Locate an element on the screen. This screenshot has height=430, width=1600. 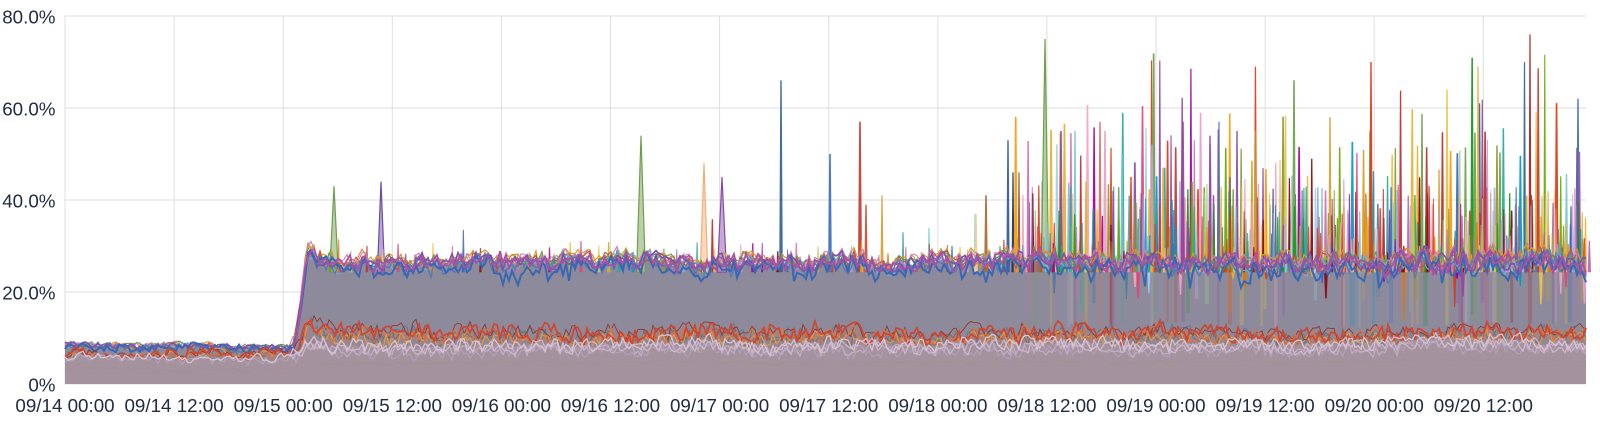
svg-text: 80.0% is located at coordinates (29, 17).